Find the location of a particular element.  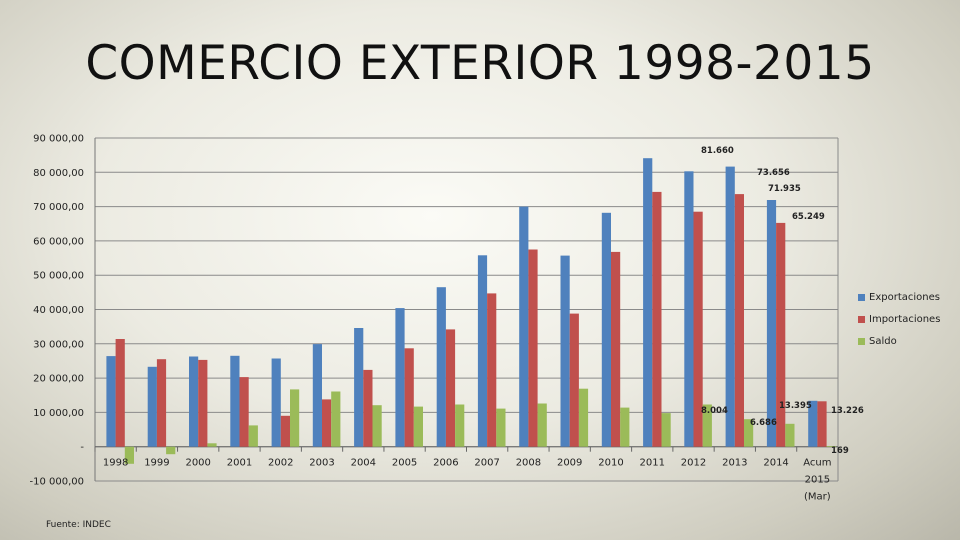

data-label-saldo: 6.686 is located at coordinates (763, 423).